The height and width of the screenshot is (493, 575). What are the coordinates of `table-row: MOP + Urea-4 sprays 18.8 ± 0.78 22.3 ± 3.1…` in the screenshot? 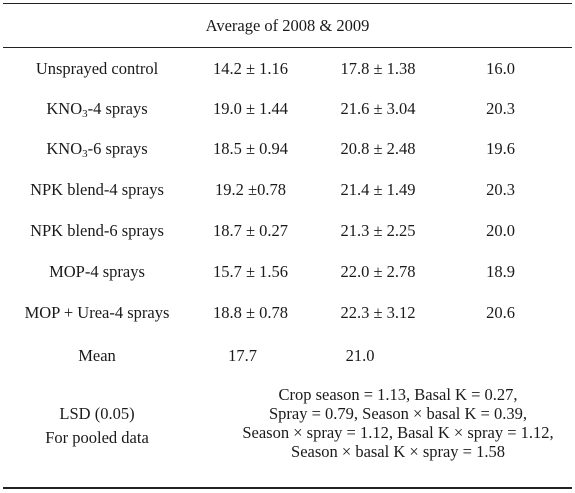 It's located at (287, 313).